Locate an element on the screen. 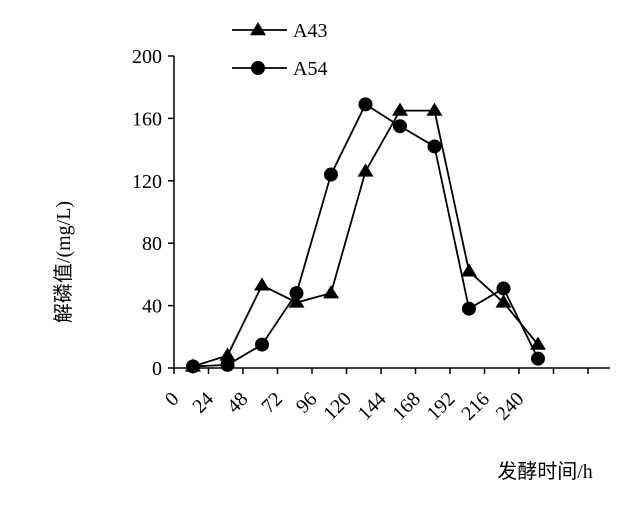 The height and width of the screenshot is (521, 642). y-tick-label: 0 is located at coordinates (157, 369).